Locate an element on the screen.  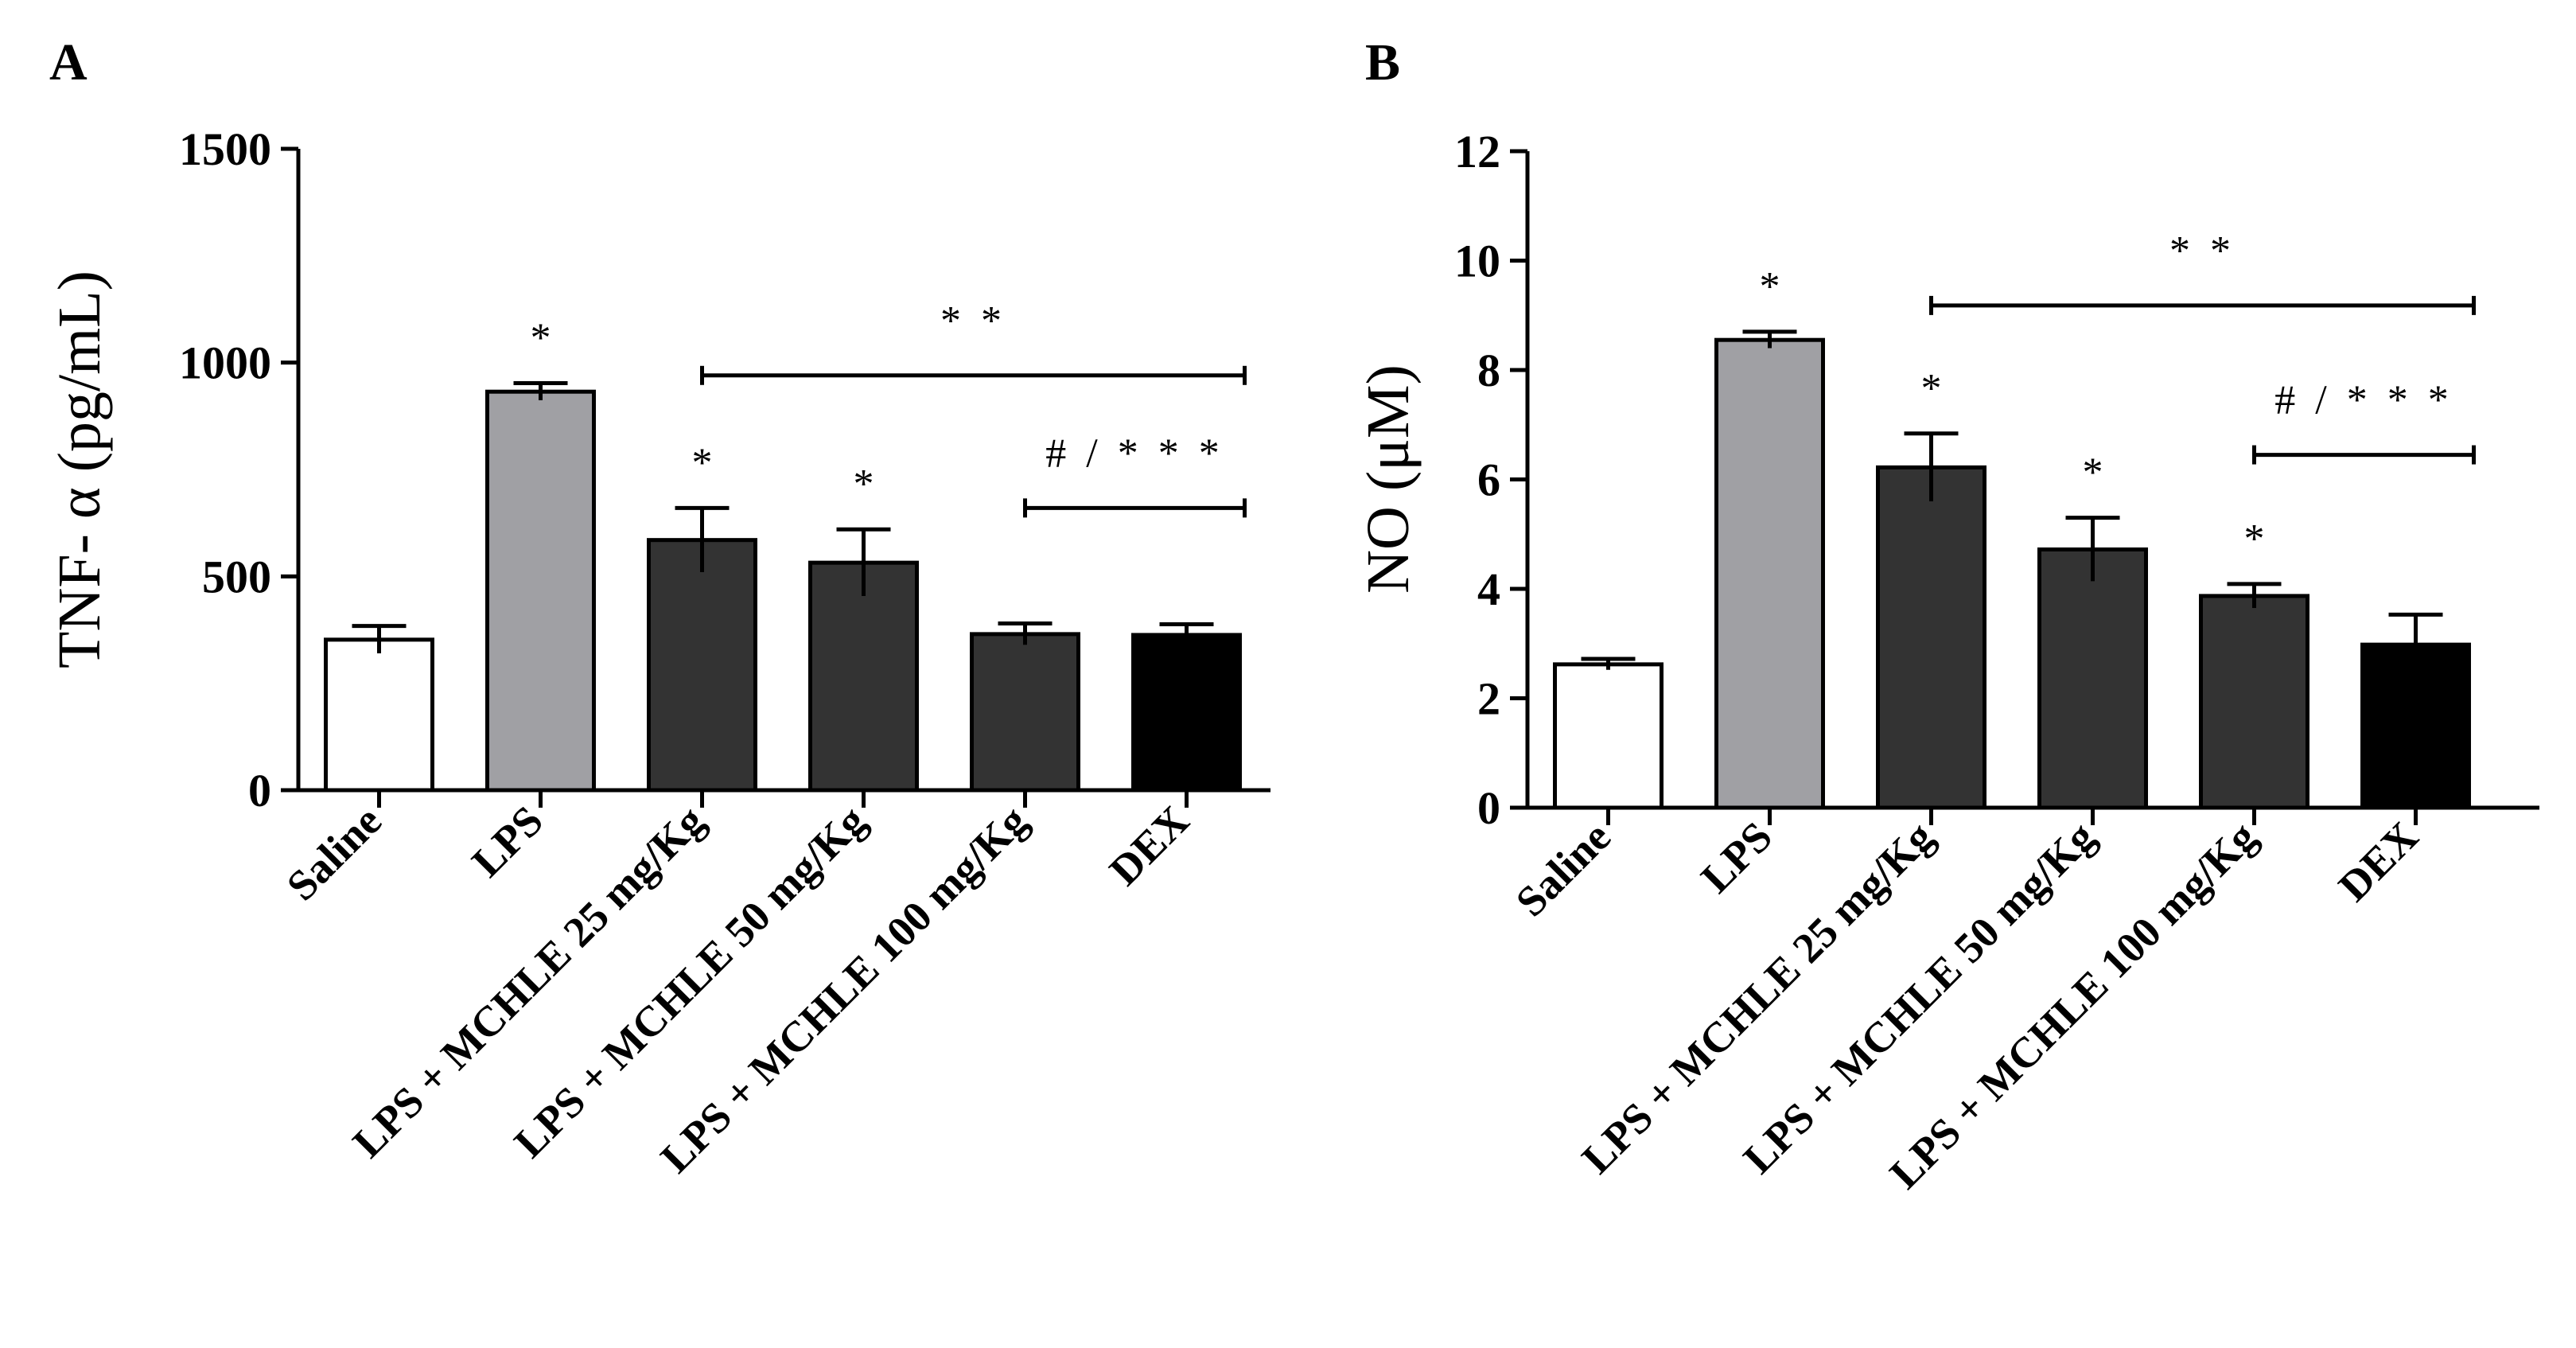
y-tick-label: 1500 is located at coordinates (225, 149).